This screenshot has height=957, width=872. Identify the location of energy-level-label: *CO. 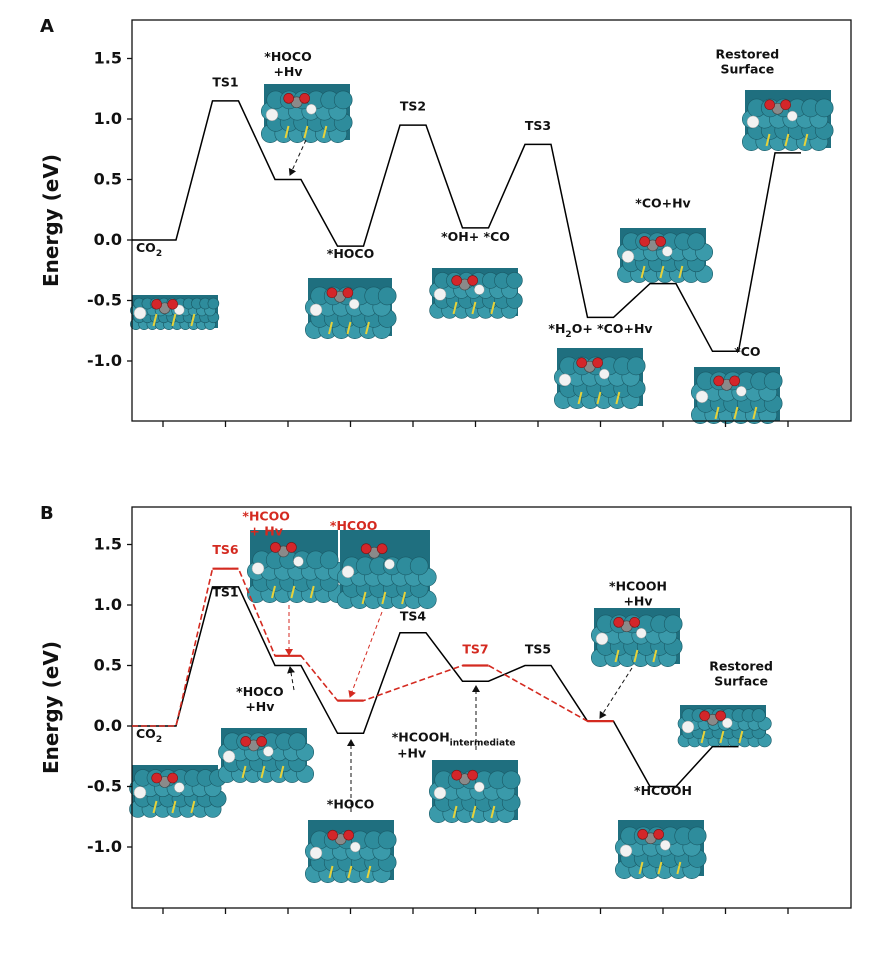
(747, 351).